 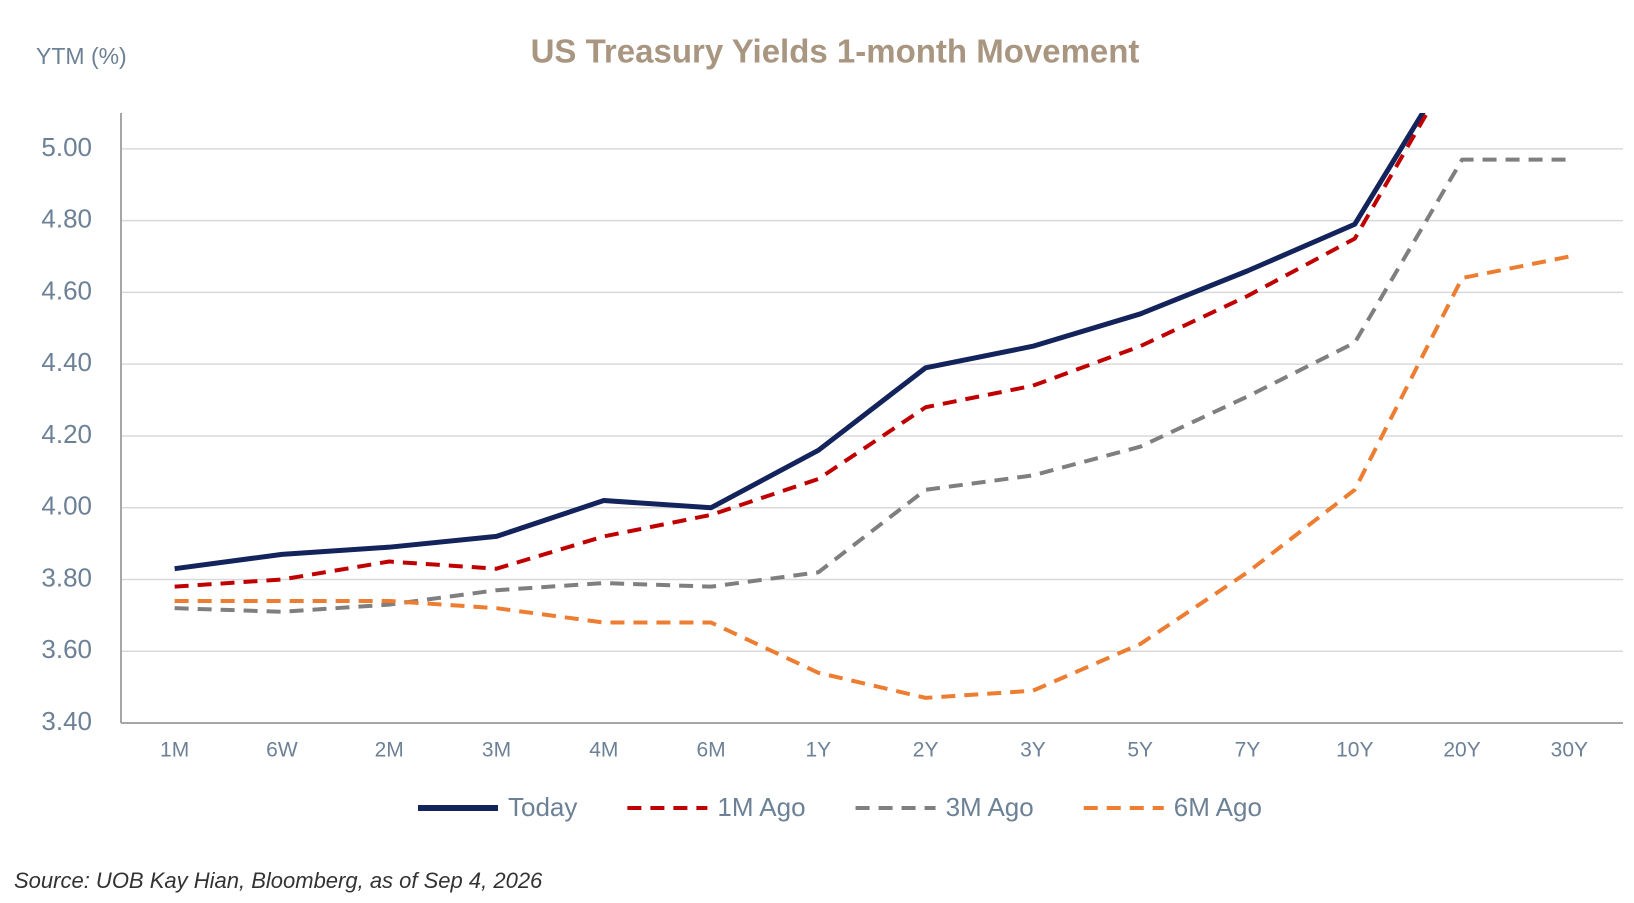 What do you see at coordinates (66, 506) in the screenshot?
I see `y-tick-label: 4.00` at bounding box center [66, 506].